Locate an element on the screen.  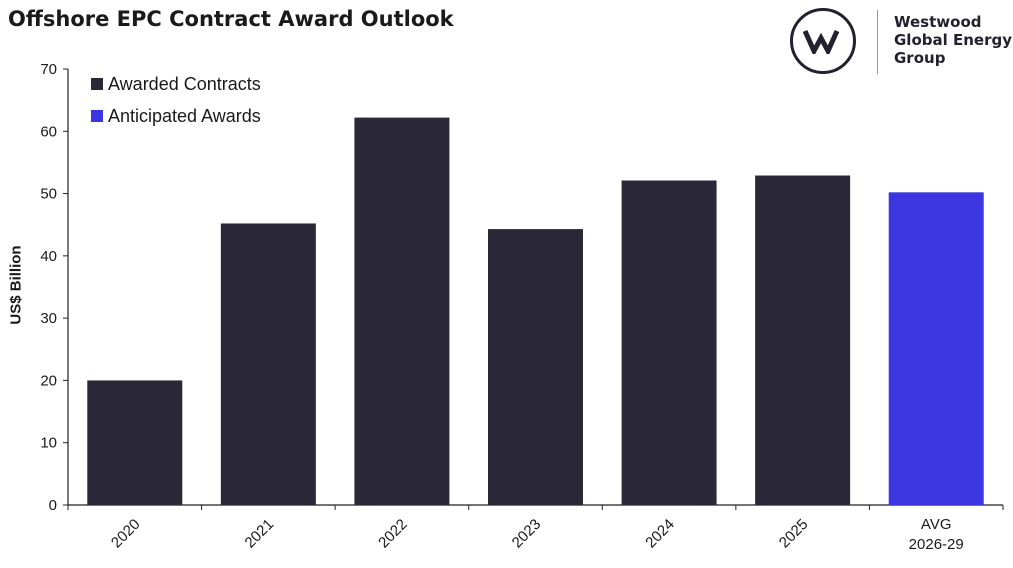
x-tick-label: 2023 is located at coordinates (527, 534).